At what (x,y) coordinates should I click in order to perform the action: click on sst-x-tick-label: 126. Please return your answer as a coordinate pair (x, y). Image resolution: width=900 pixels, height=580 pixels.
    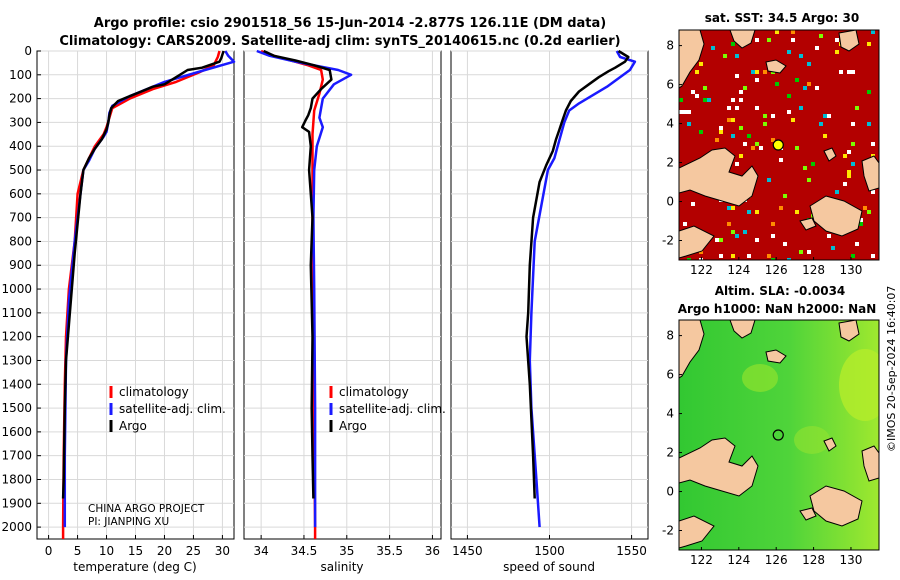
    Looking at the image, I should click on (776, 270).